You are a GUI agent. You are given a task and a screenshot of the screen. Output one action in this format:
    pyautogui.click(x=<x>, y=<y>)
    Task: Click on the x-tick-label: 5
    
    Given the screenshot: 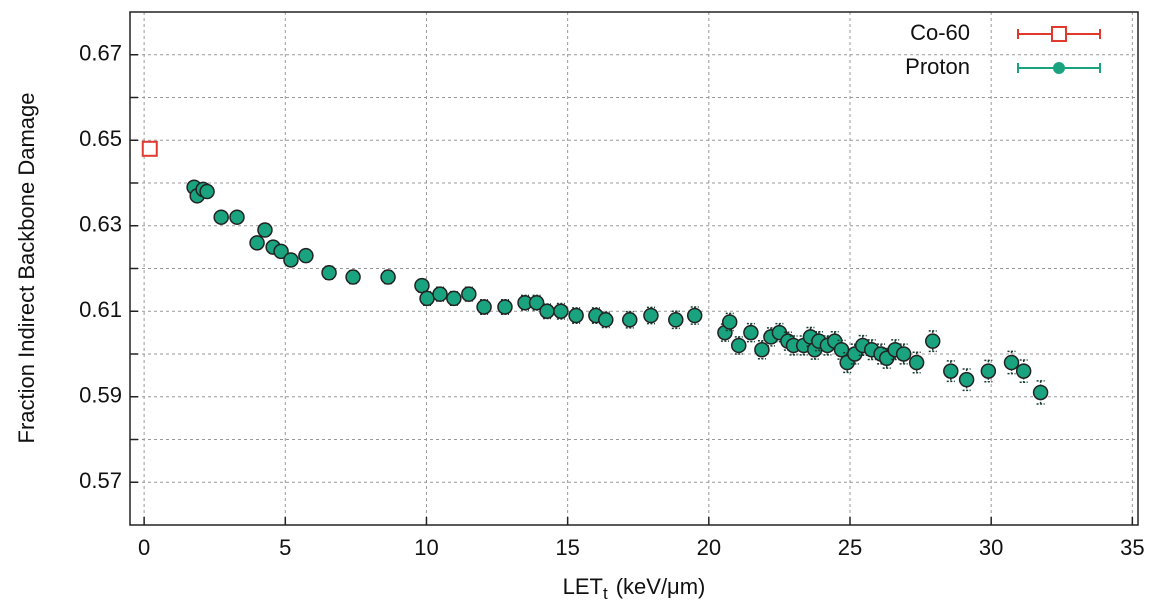 What is the action you would take?
    pyautogui.click(x=285, y=547)
    